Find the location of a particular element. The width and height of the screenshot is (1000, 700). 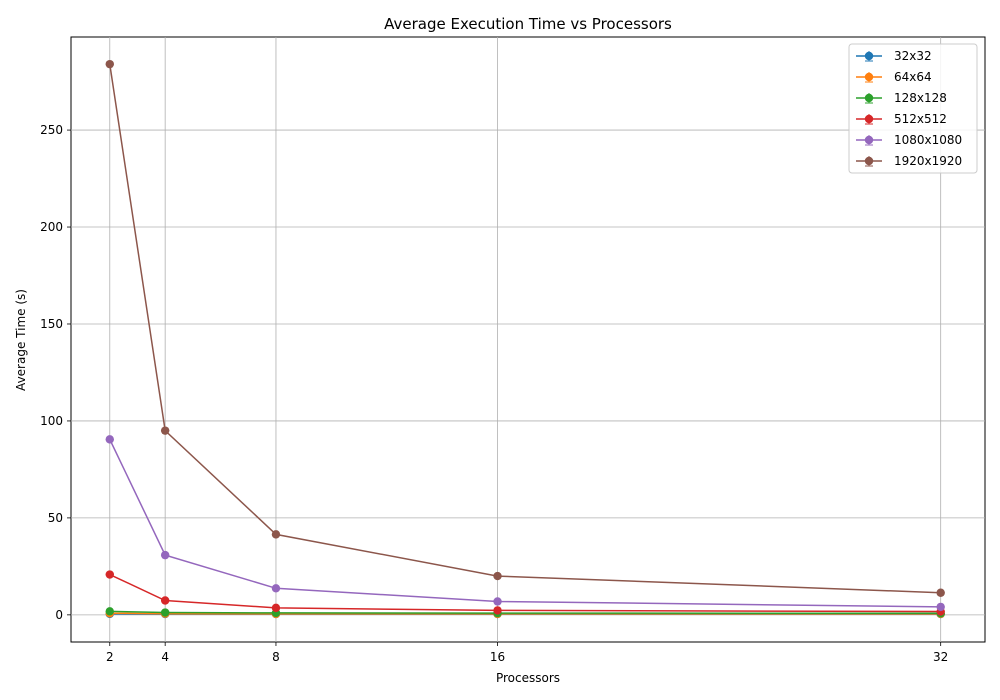

legend-label: 1080x1080 is located at coordinates (928, 140).